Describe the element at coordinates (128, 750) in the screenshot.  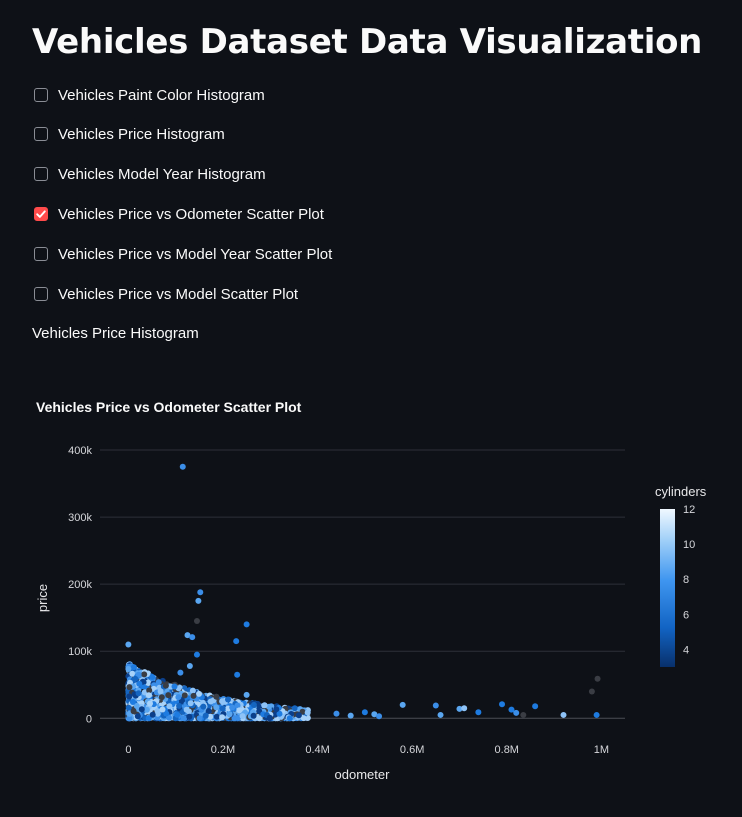
I see `x-tick-label: 0` at that location.